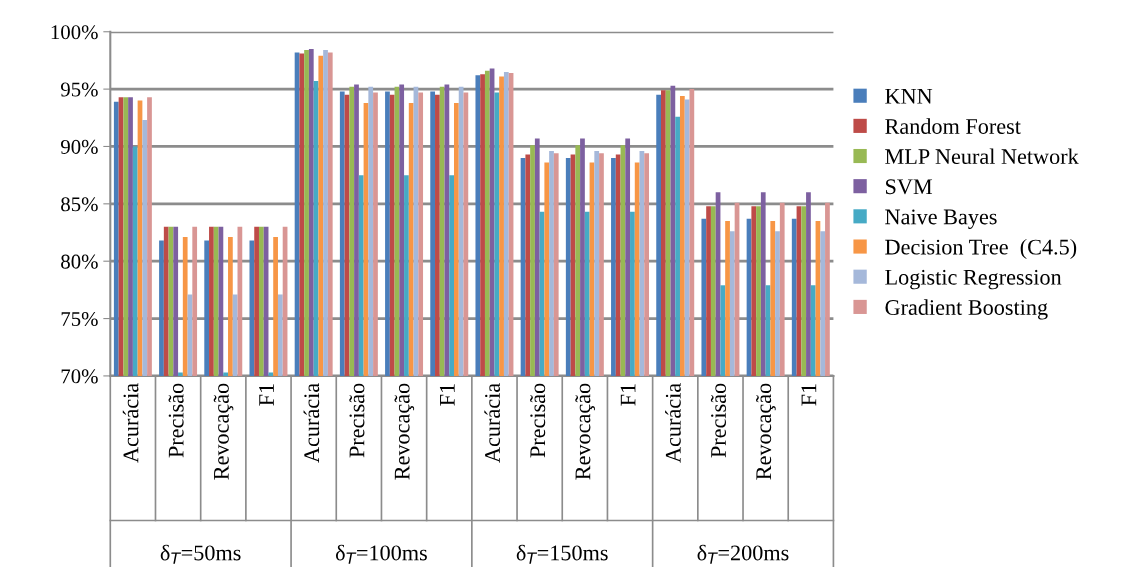 The image size is (1137, 567). Describe the element at coordinates (973, 279) in the screenshot. I see `legend-label: Logistic Regression` at that location.